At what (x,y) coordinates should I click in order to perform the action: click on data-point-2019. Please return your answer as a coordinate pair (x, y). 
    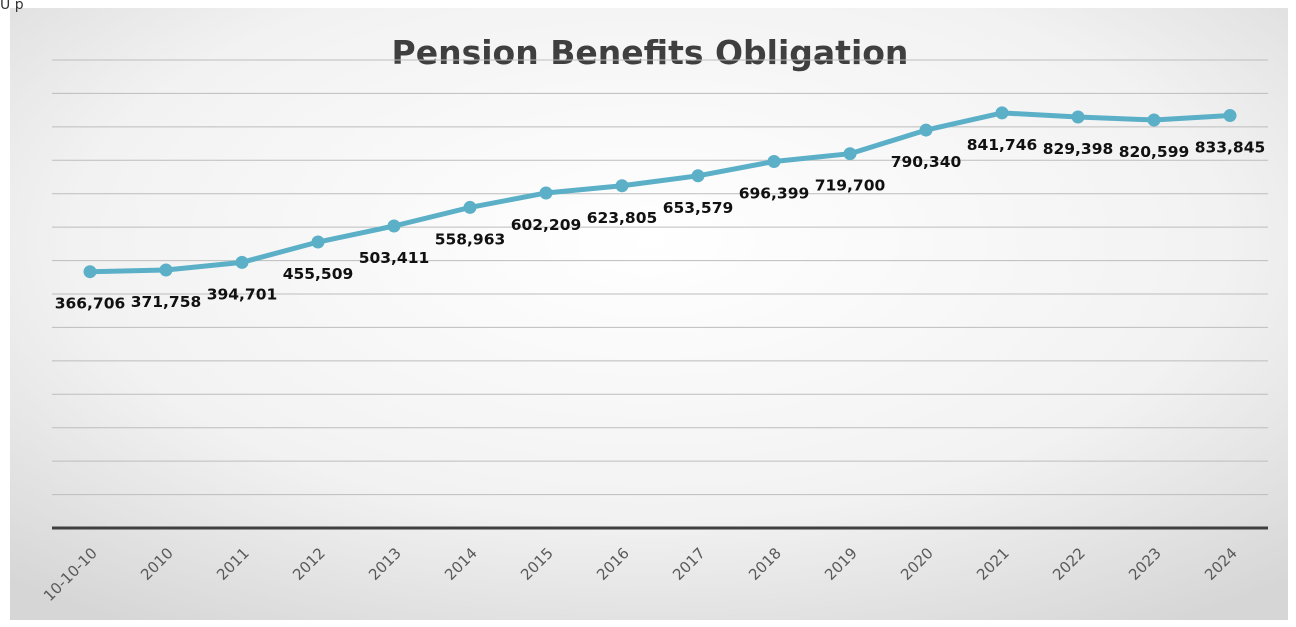
    Looking at the image, I should click on (850, 154).